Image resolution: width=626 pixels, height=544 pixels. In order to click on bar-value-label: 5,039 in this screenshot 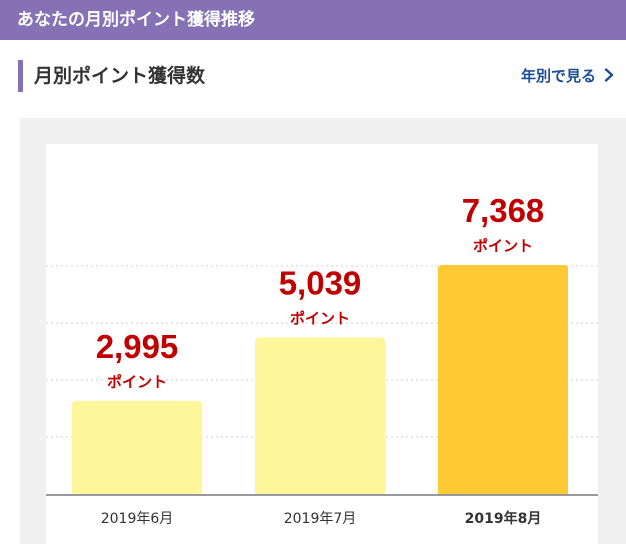, I will do `click(320, 282)`.